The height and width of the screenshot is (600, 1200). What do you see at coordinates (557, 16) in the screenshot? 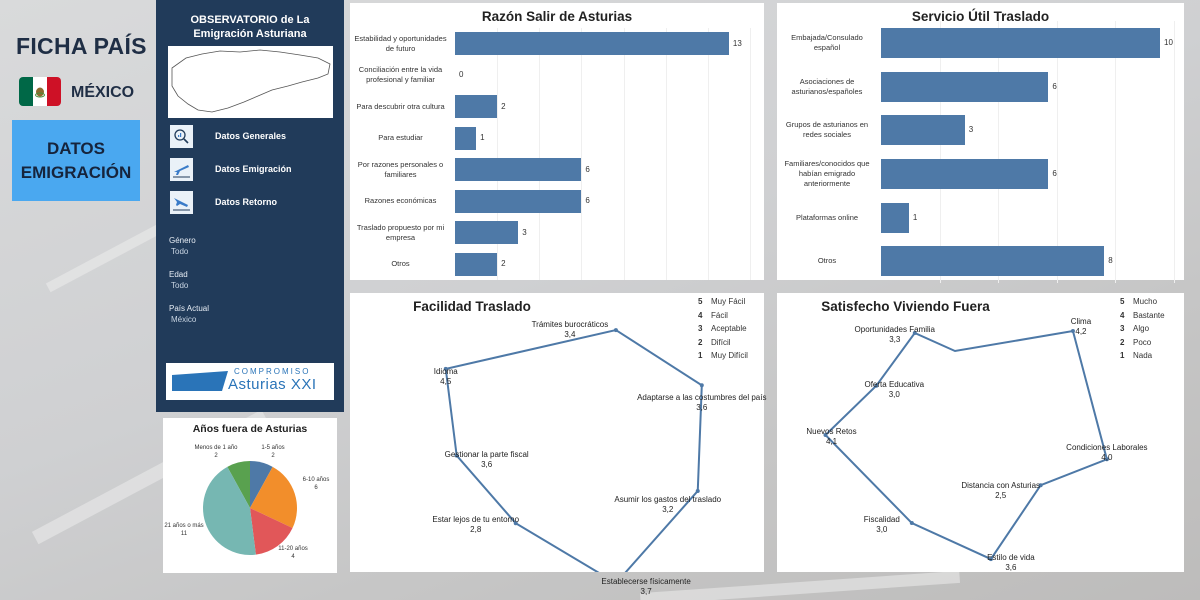
I see `chart-title: Razón Salir de Asturias` at bounding box center [557, 16].